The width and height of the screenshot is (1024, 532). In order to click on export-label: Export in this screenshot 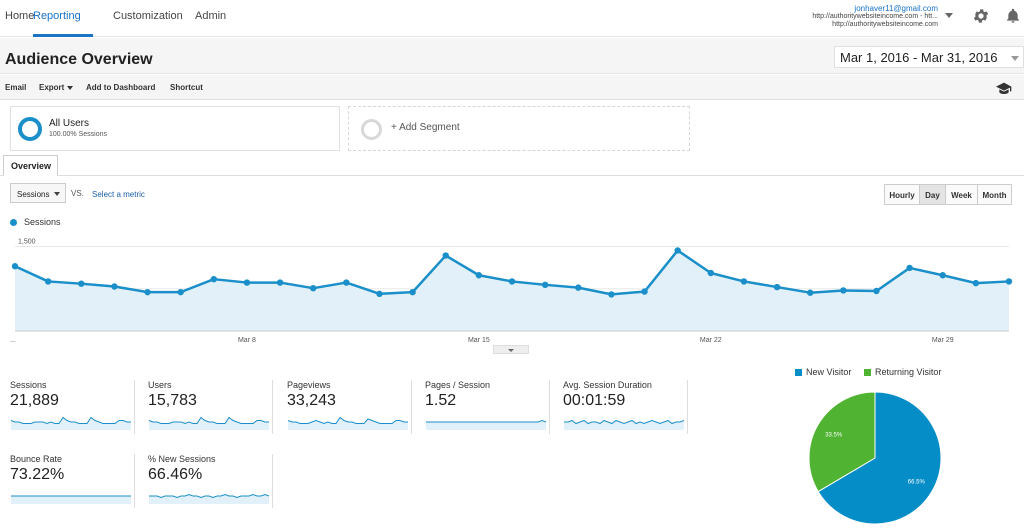, I will do `click(52, 87)`.